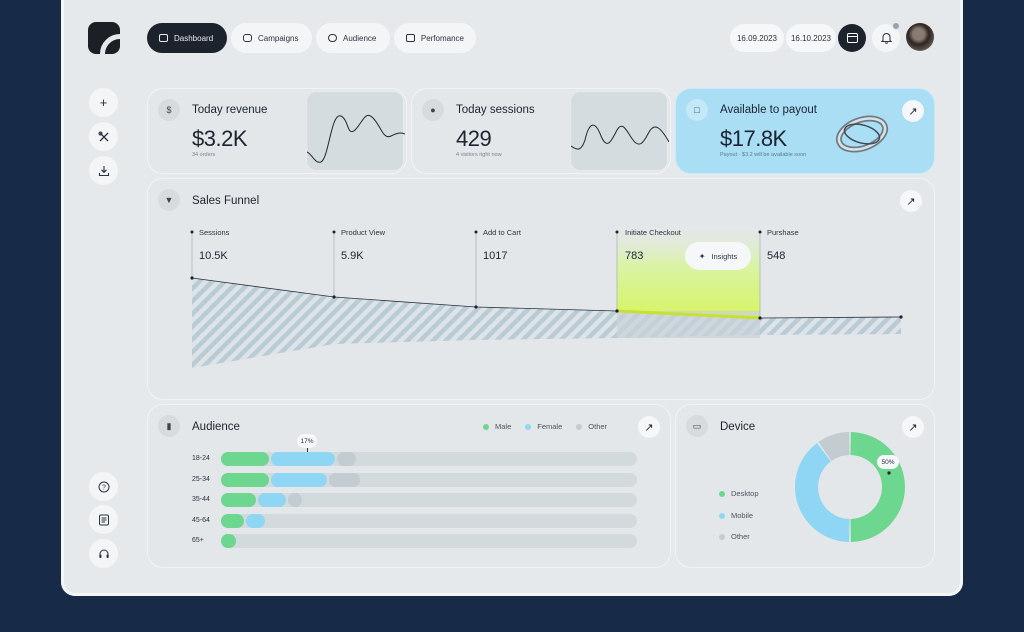  I want to click on wallet-icon, so click(247, 38).